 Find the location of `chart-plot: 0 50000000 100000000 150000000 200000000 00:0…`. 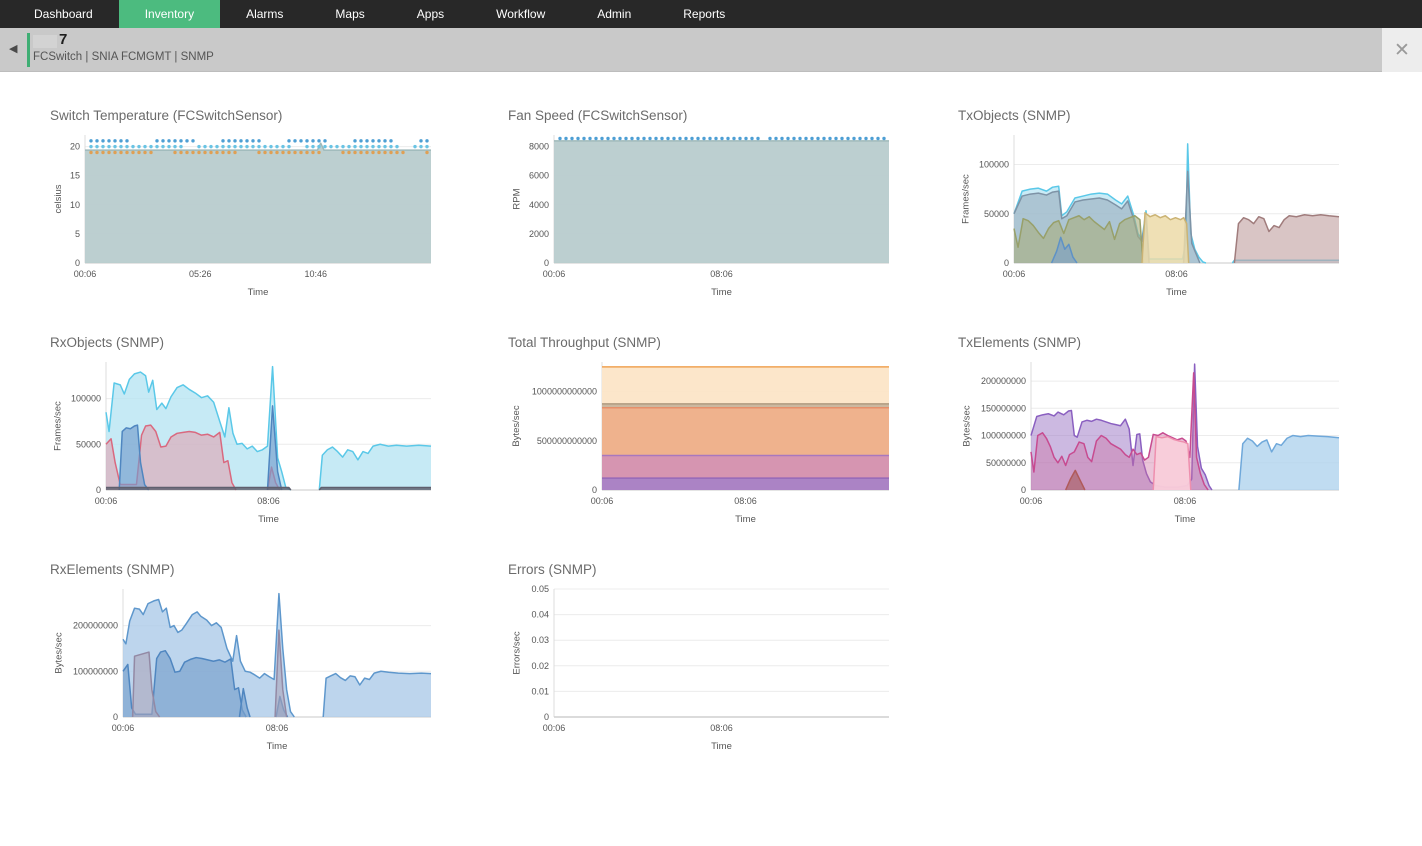

chart-plot: 0 50000000 100000000 150000000 200000000 00:0… is located at coordinates (1150, 441).